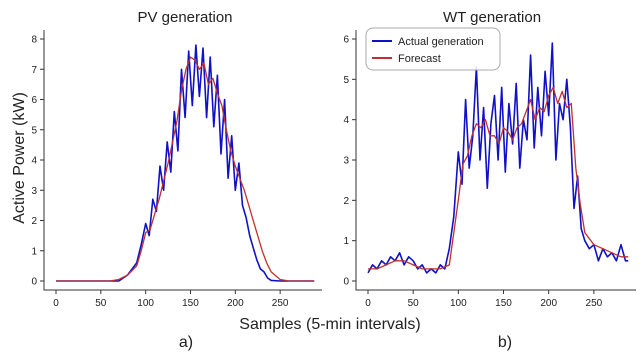 The width and height of the screenshot is (644, 352). Describe the element at coordinates (186, 342) in the screenshot. I see `sublabel-a: a)` at that location.